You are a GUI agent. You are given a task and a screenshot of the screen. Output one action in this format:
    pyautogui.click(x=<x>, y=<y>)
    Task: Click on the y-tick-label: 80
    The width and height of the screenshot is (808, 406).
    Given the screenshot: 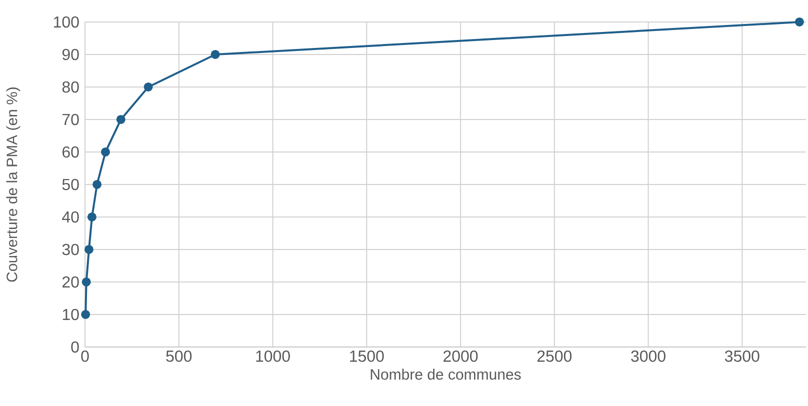 What is the action you would take?
    pyautogui.click(x=70, y=87)
    